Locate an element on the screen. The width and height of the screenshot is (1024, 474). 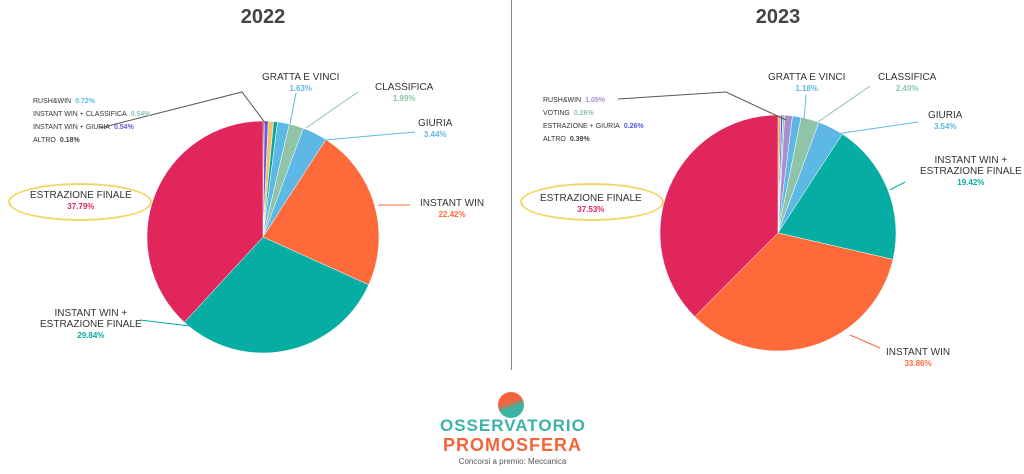
label-ef-2022: ESTRAZIONE FINALE 37.79% is located at coordinates (81, 200).